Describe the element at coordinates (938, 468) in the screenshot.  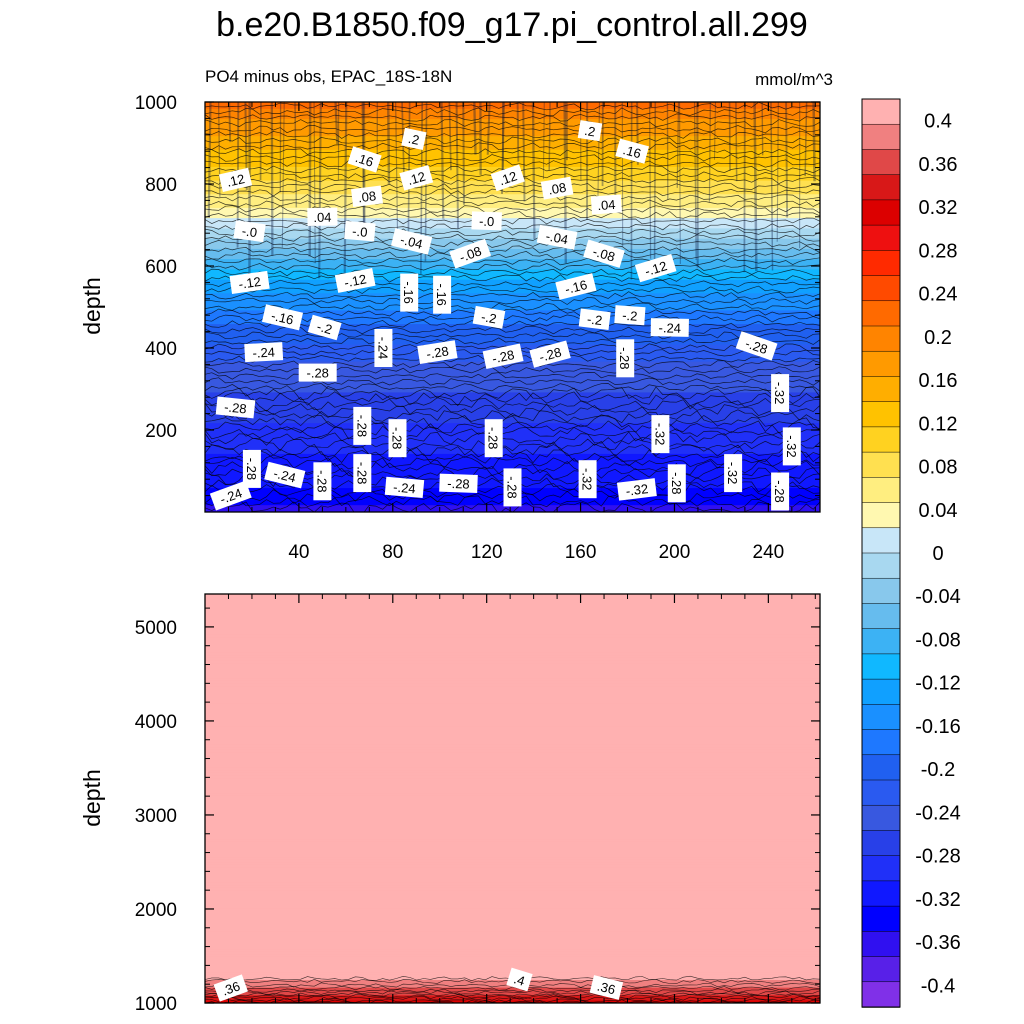
I see `colorbar-tick-label: 0.08` at that location.